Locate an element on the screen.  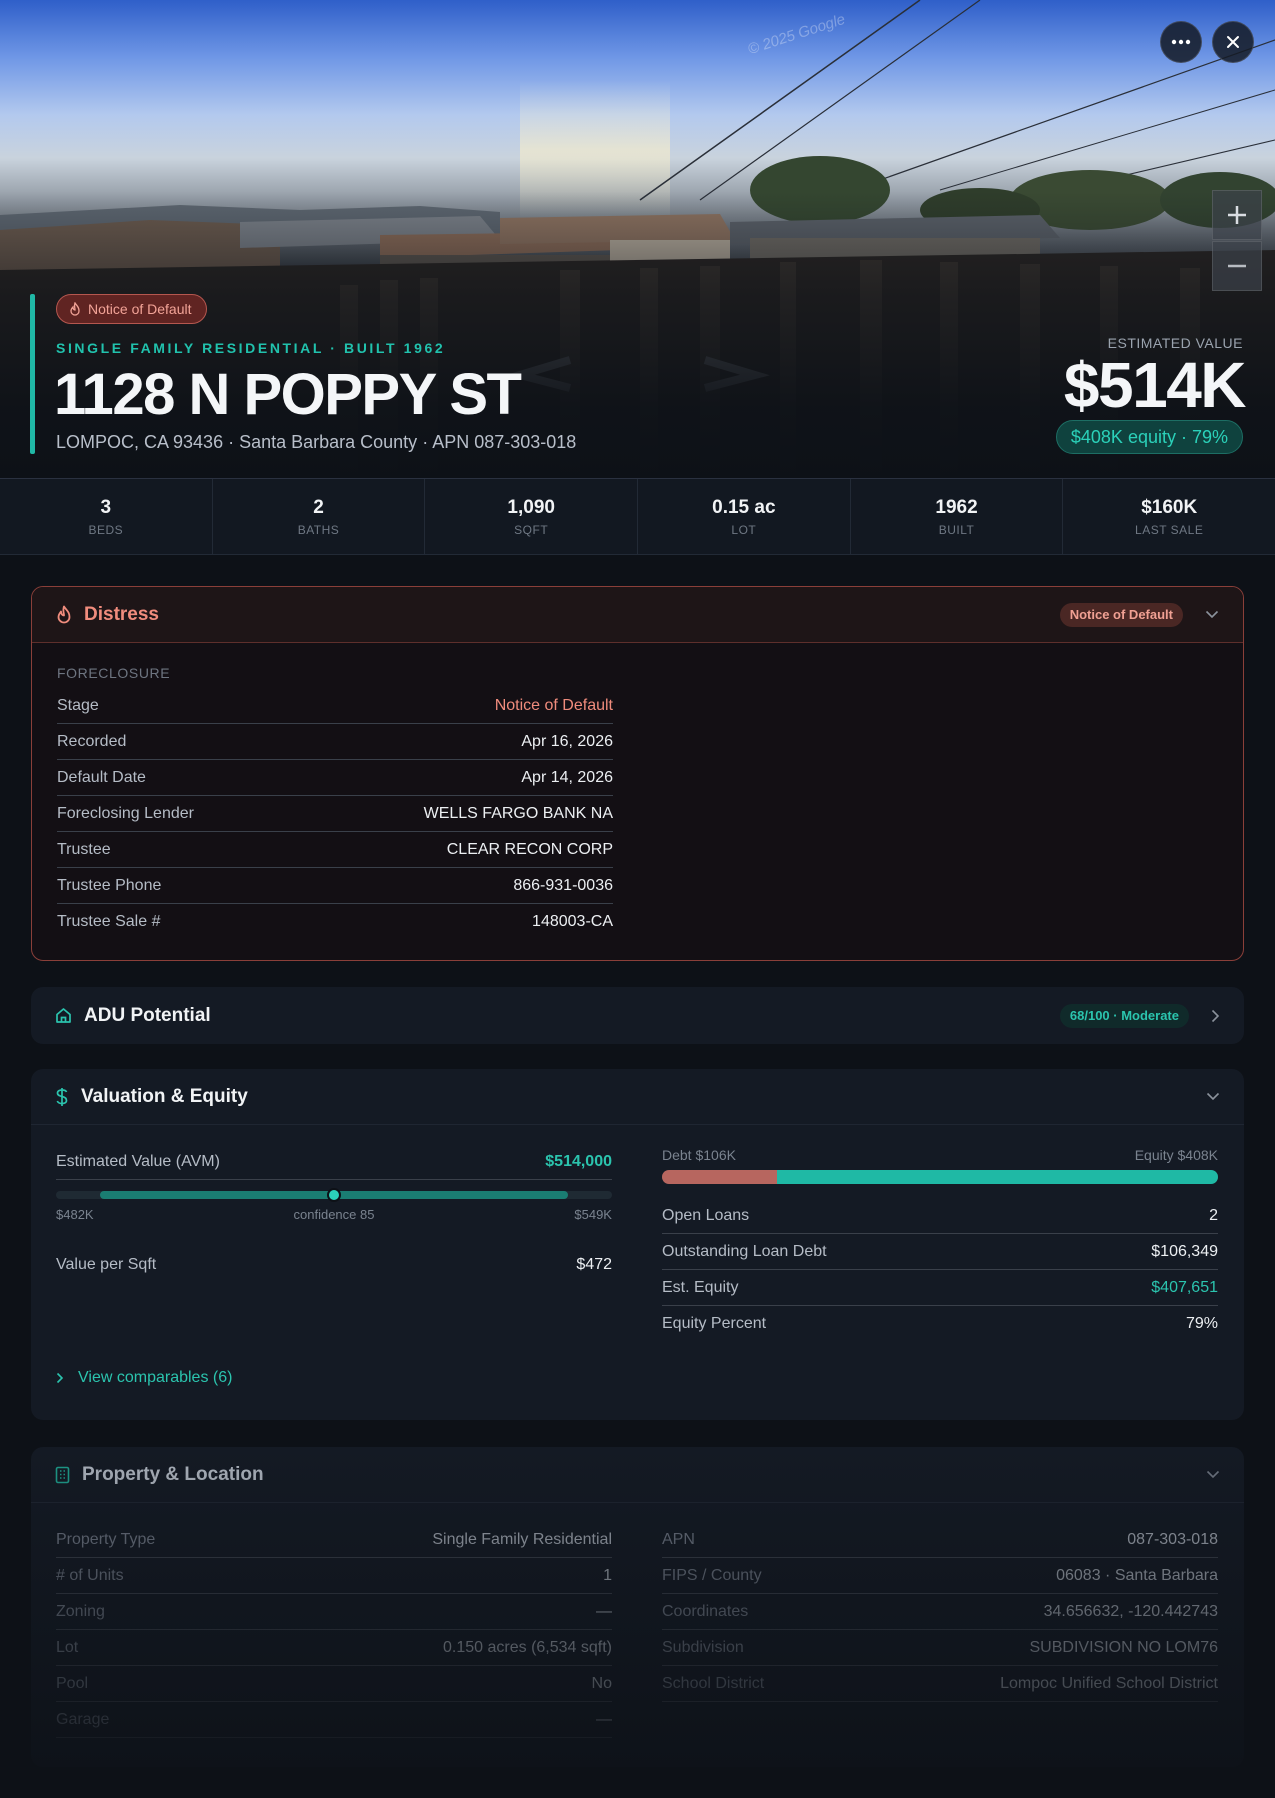
kv-zoning: Zoning — is located at coordinates (334, 1612).